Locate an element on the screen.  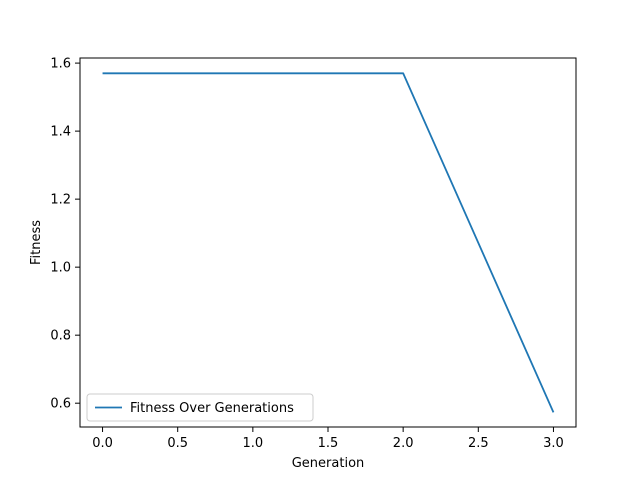
x-tick-label: 2.5 is located at coordinates (478, 443).